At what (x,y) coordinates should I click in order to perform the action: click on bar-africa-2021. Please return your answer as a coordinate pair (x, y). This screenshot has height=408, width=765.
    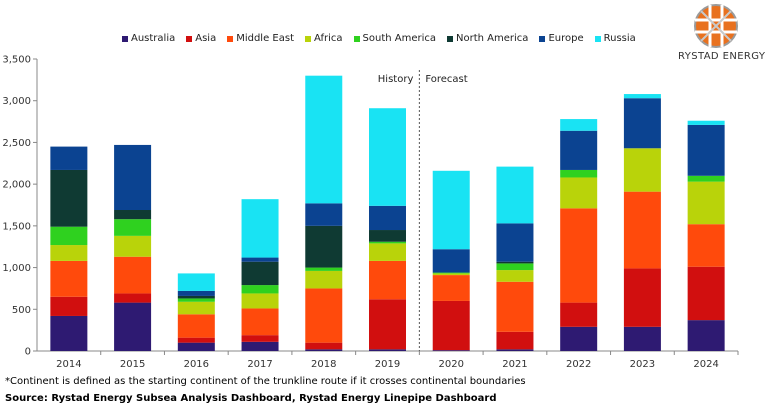
    Looking at the image, I should click on (515, 276).